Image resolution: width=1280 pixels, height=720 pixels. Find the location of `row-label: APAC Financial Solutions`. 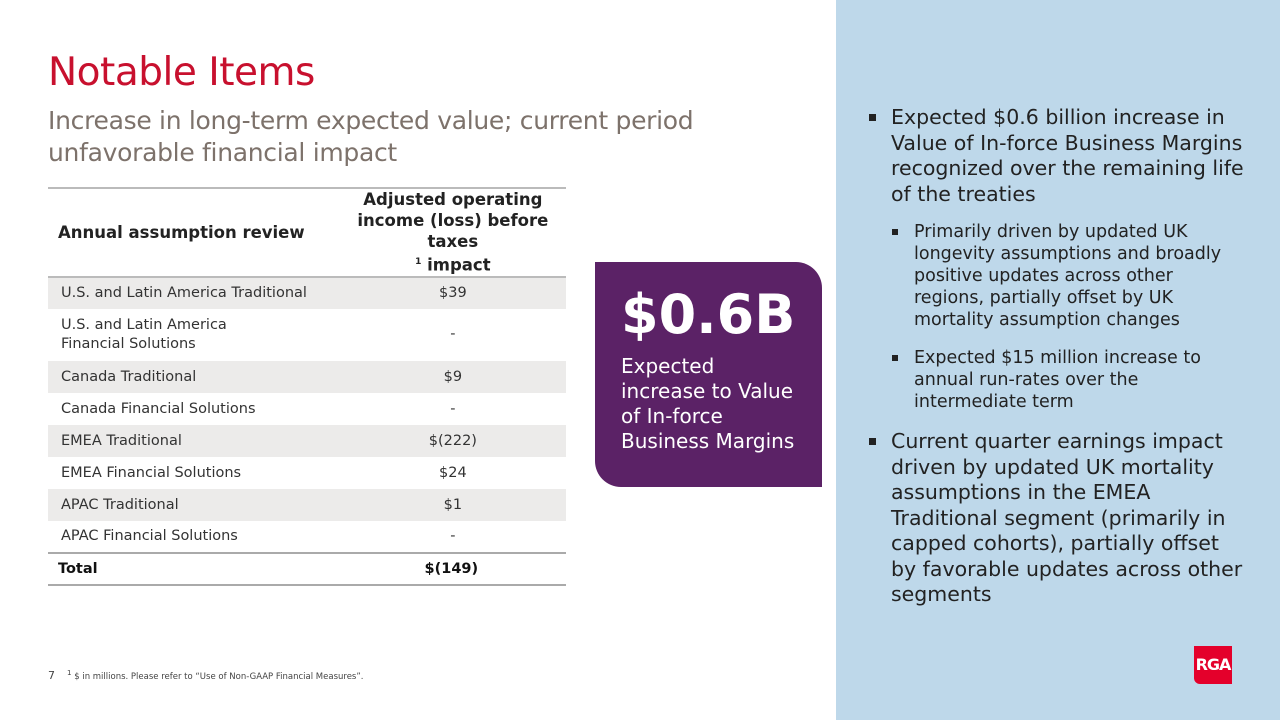

row-label: APAC Financial Solutions is located at coordinates (149, 536).